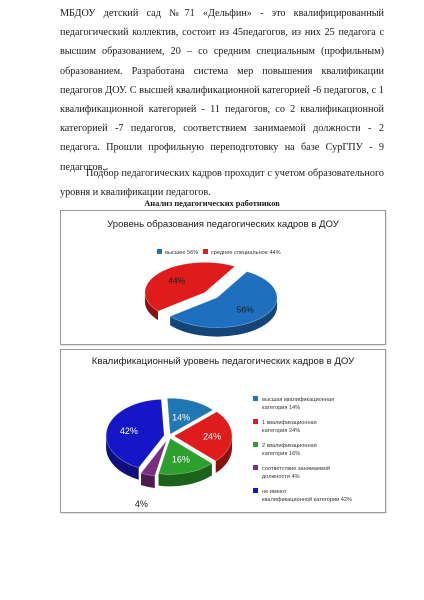  Describe the element at coordinates (141, 504) in the screenshot. I see `qualification-data-label-3: 4%` at that location.